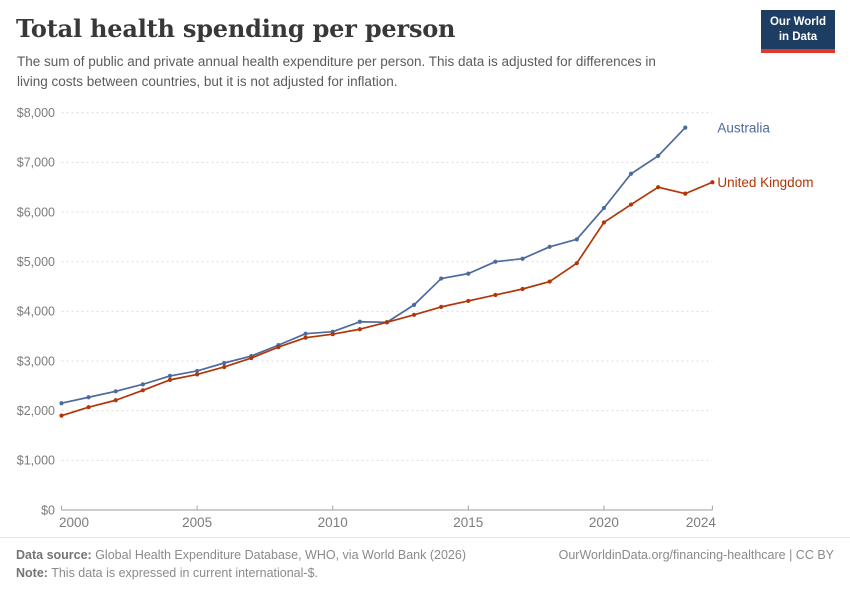 This screenshot has height=600, width=850. I want to click on y-tick-label: $6,000, so click(36, 212).